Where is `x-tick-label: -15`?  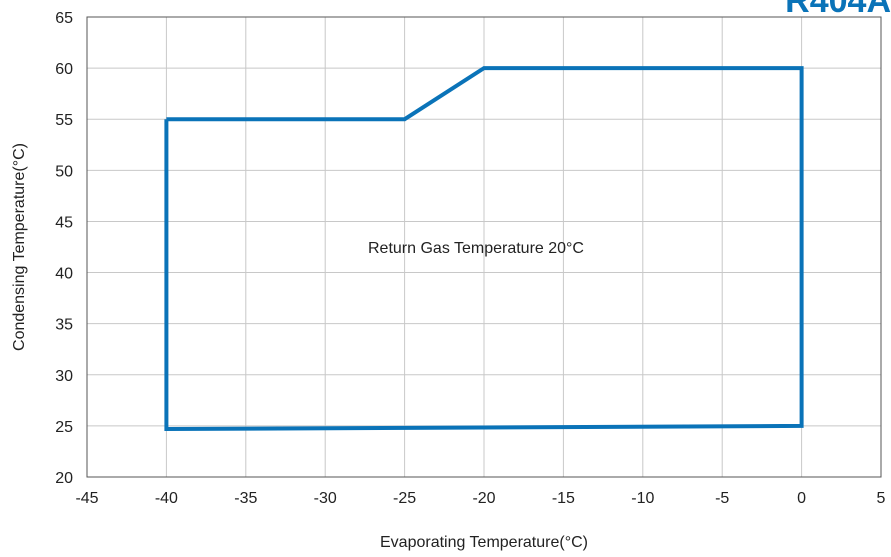
x-tick-label: -15 is located at coordinates (563, 498).